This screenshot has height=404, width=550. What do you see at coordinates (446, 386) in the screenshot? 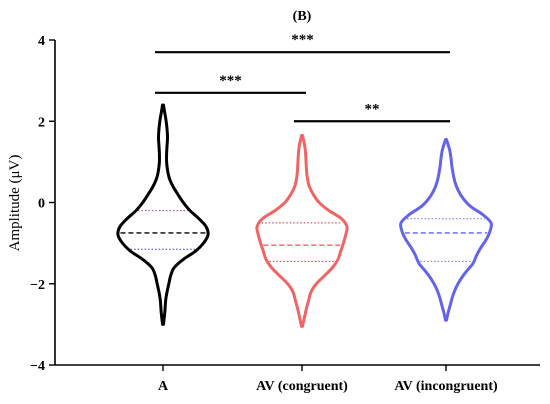
I see `x-category-label: AV (incongruent)` at bounding box center [446, 386].